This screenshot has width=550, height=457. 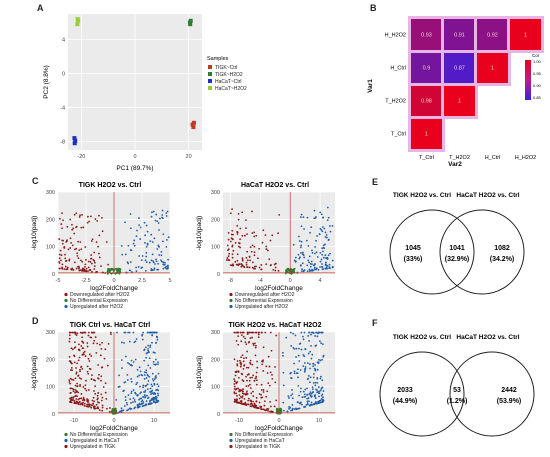 What do you see at coordinates (509, 390) in the screenshot?
I see `venn-right-count: 2442` at bounding box center [509, 390].